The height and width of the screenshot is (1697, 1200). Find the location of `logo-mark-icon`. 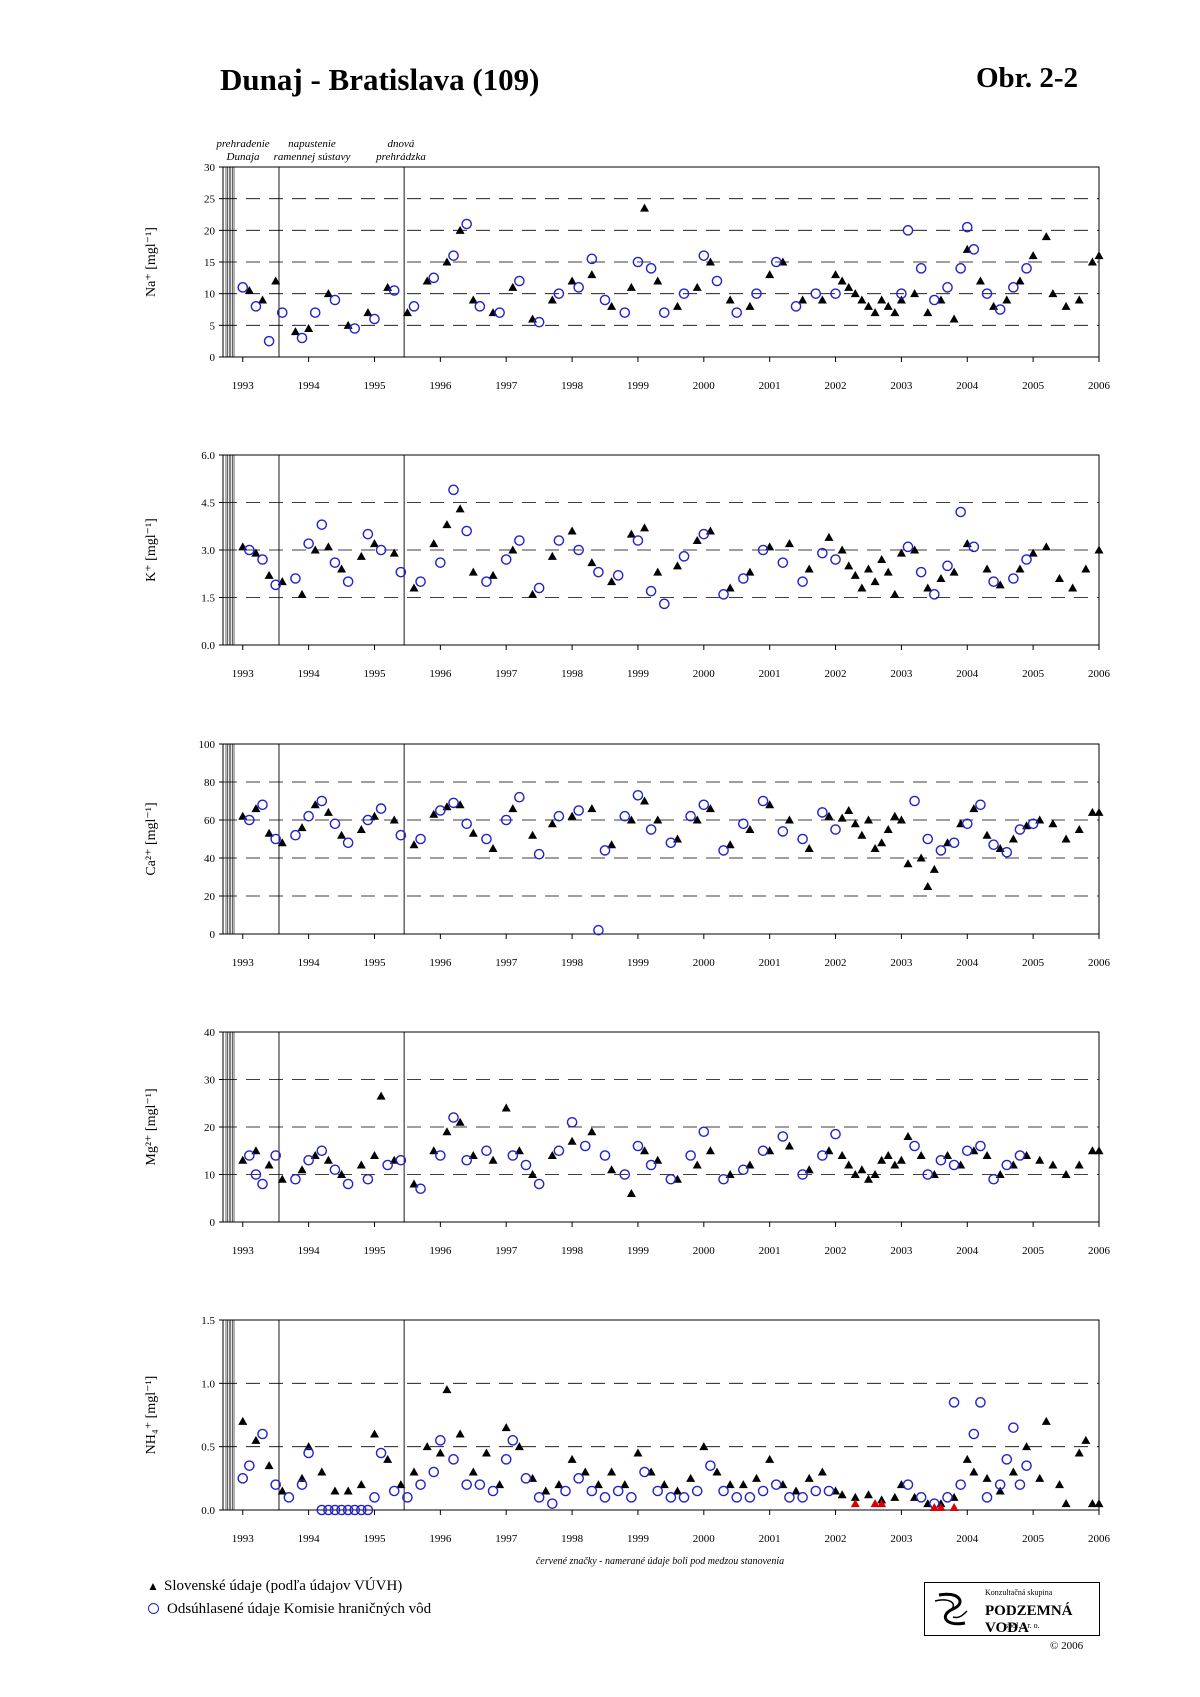

logo-mark-icon is located at coordinates (951, 1609).